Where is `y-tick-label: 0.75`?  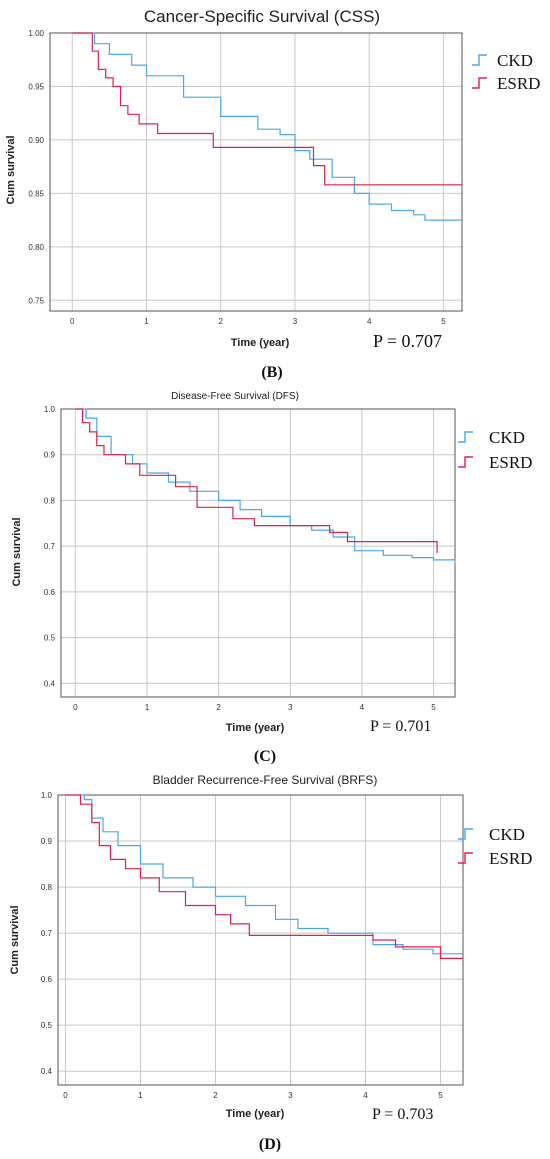 y-tick-label: 0.75 is located at coordinates (36, 300).